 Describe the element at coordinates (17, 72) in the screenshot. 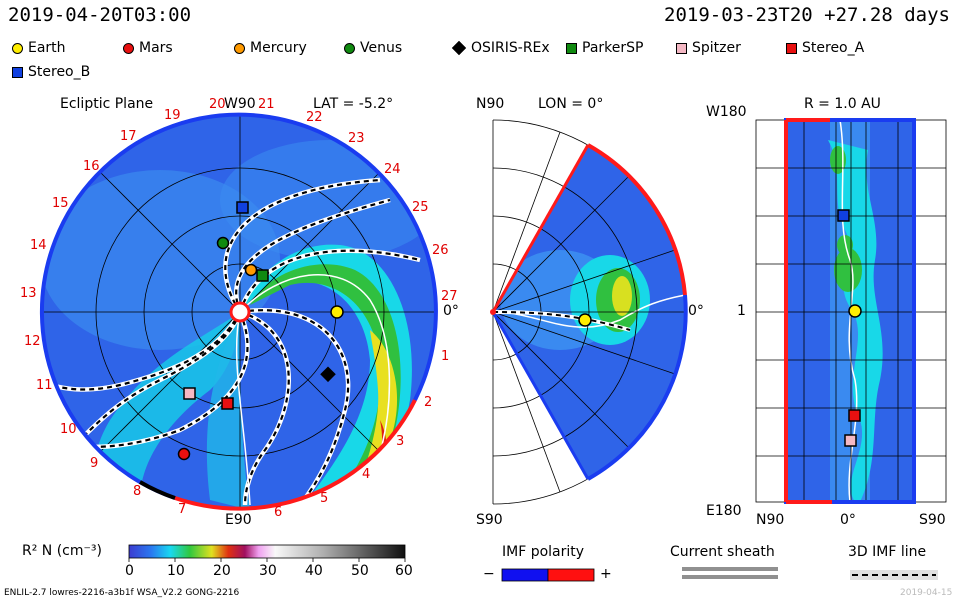

I see `stereo-b-marker-icon` at that location.